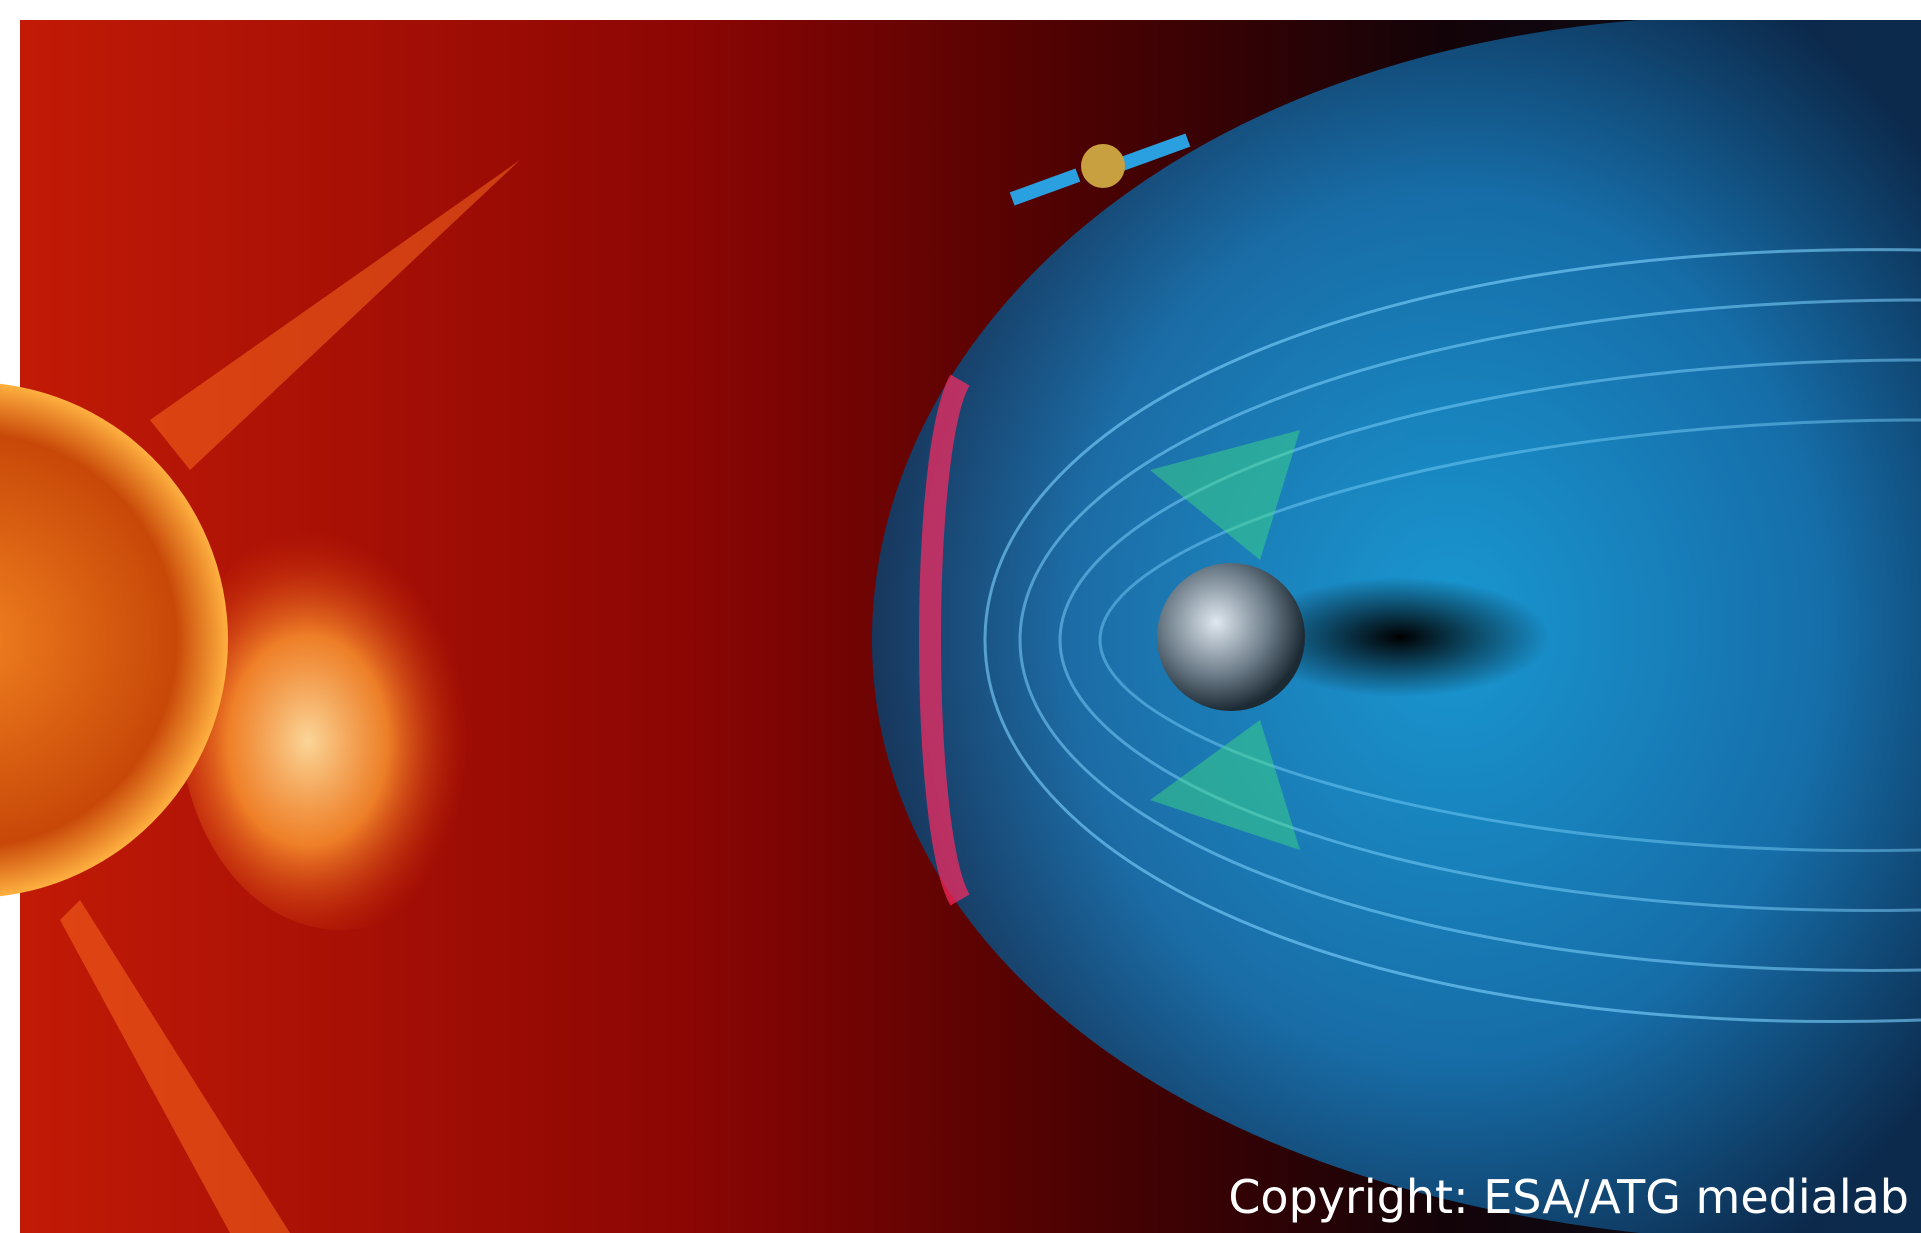 The width and height of the screenshot is (1921, 1233). I want to click on earth, so click(1231, 637).